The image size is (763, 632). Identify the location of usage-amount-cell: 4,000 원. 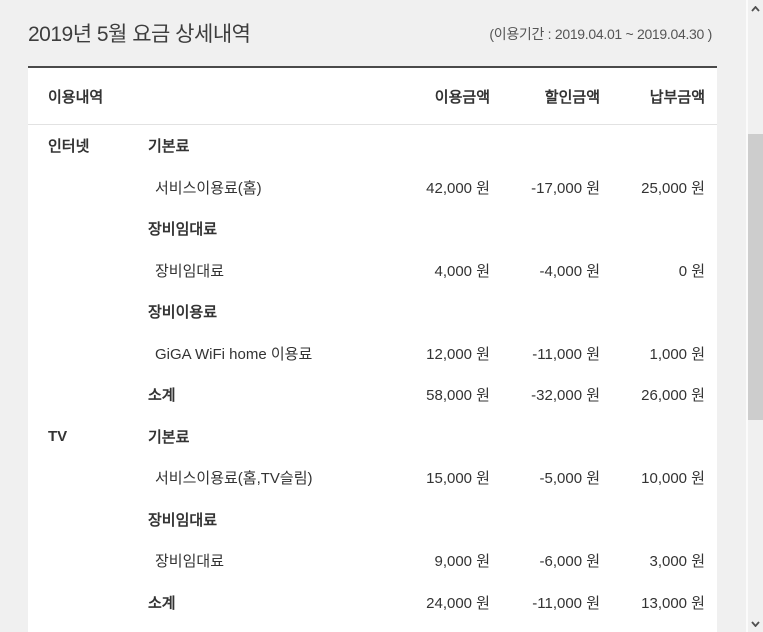
(462, 271).